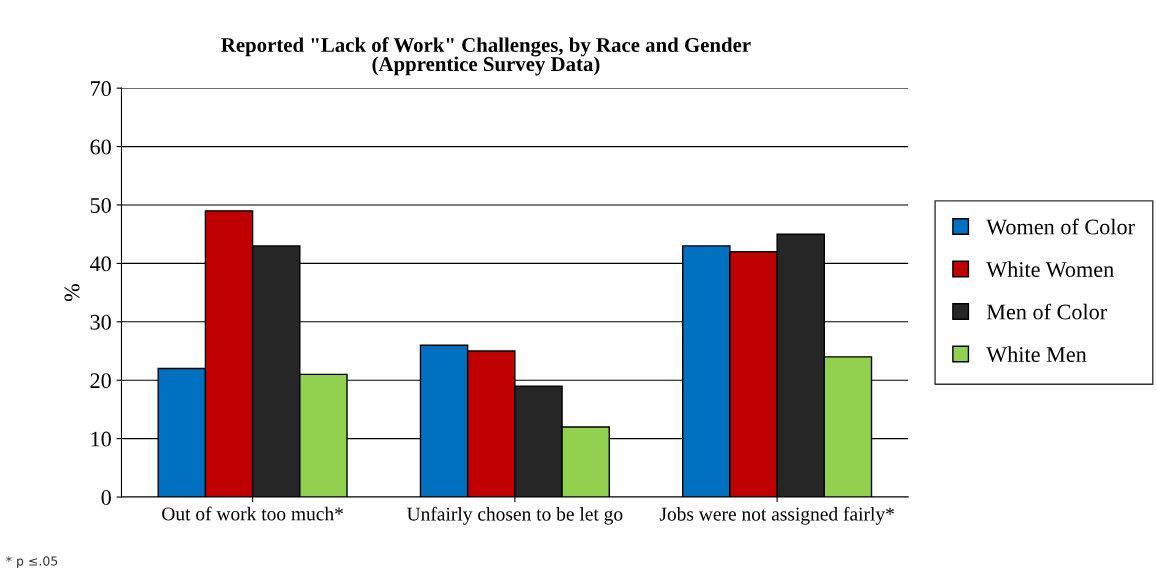 This screenshot has height=580, width=1157. What do you see at coordinates (72, 293) in the screenshot?
I see `y-axis-title: %` at bounding box center [72, 293].